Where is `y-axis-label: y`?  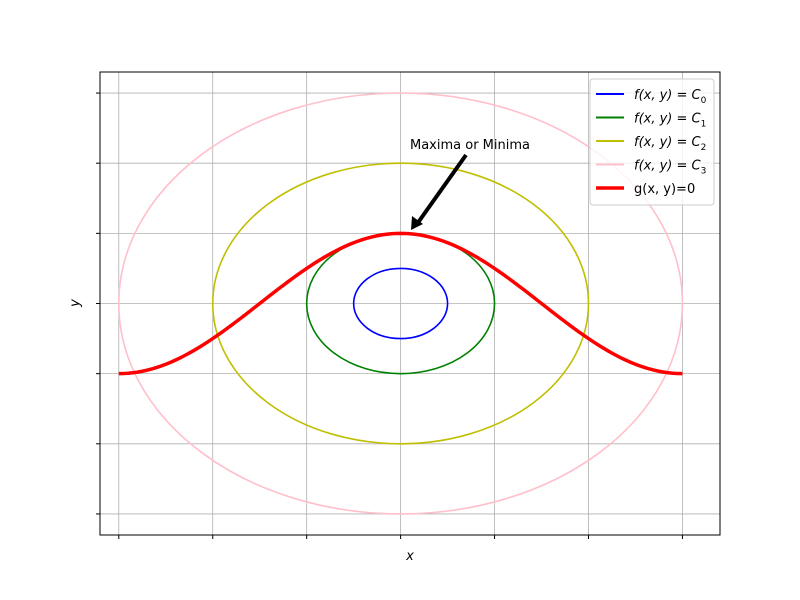 y-axis-label: y is located at coordinates (75, 303).